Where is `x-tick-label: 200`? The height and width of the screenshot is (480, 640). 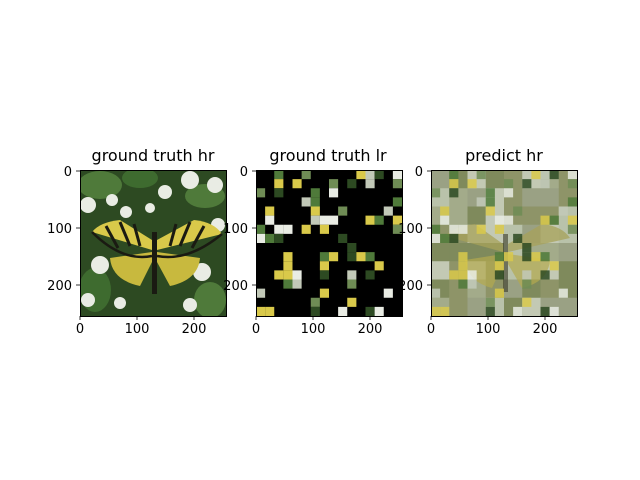
x-tick-label: 200 is located at coordinates (370, 329).